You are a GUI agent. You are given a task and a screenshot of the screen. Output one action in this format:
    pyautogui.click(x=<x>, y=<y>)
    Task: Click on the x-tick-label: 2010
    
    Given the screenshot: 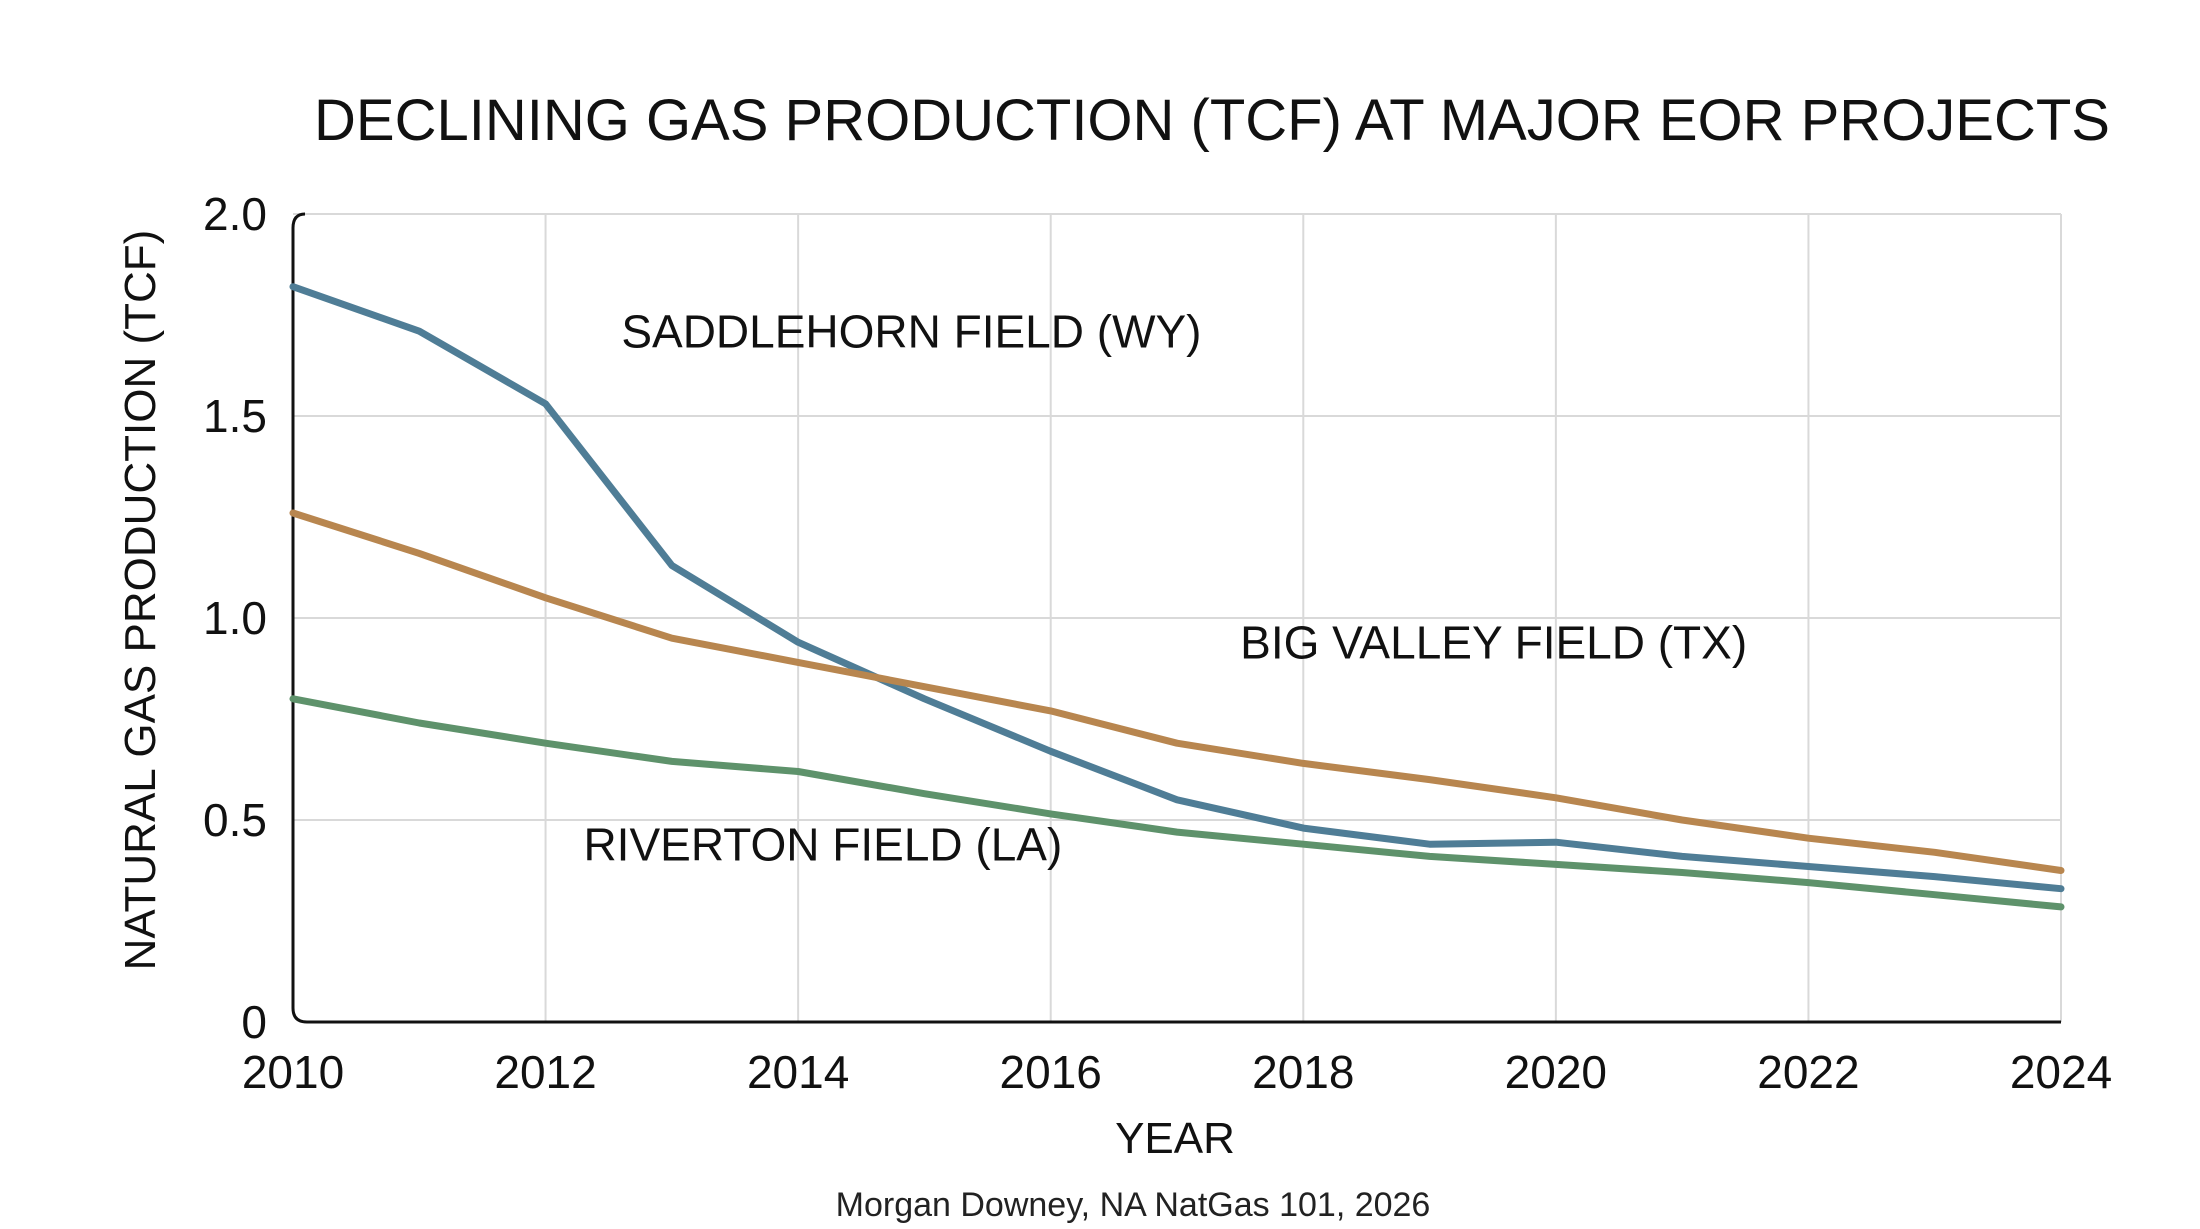 What is the action you would take?
    pyautogui.click(x=293, y=1072)
    